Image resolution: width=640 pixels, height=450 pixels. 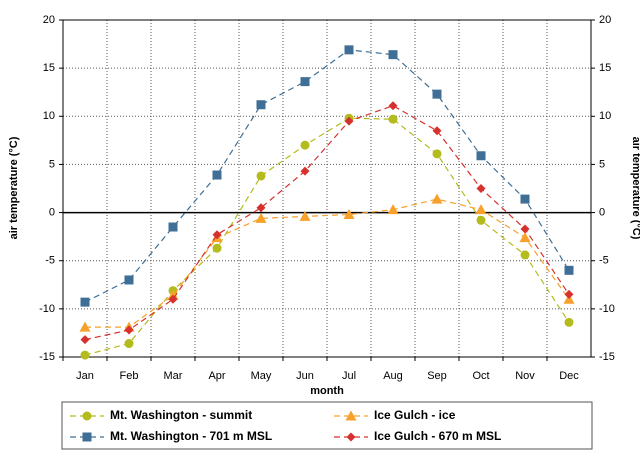 What do you see at coordinates (393, 376) in the screenshot?
I see `x-tick-label: Aug` at bounding box center [393, 376].